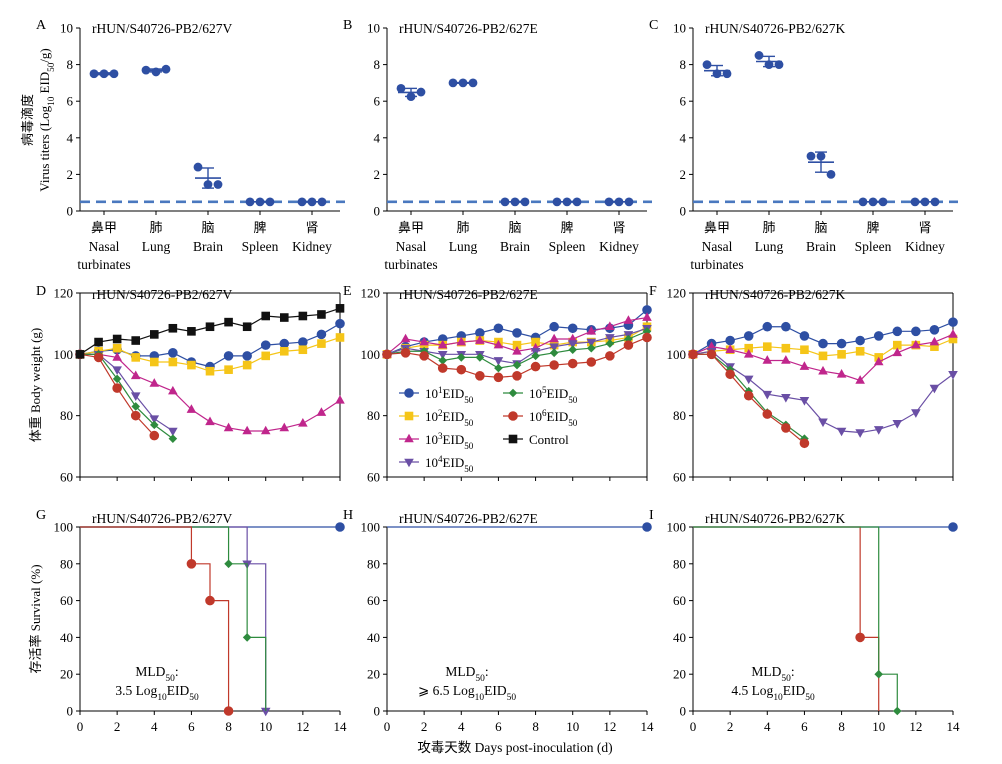  What do you see at coordinates (536, 439) in the screenshot?
I see `legend-item: Control` at bounding box center [536, 439].